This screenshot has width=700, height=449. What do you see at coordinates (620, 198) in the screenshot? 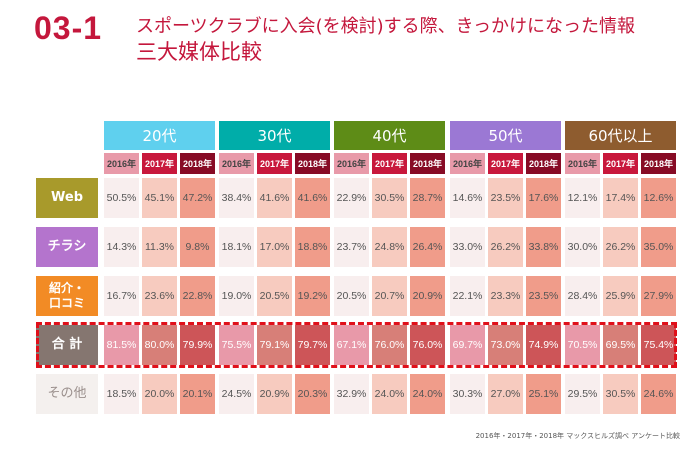
I see `value-cell: 17.4%` at bounding box center [620, 198].